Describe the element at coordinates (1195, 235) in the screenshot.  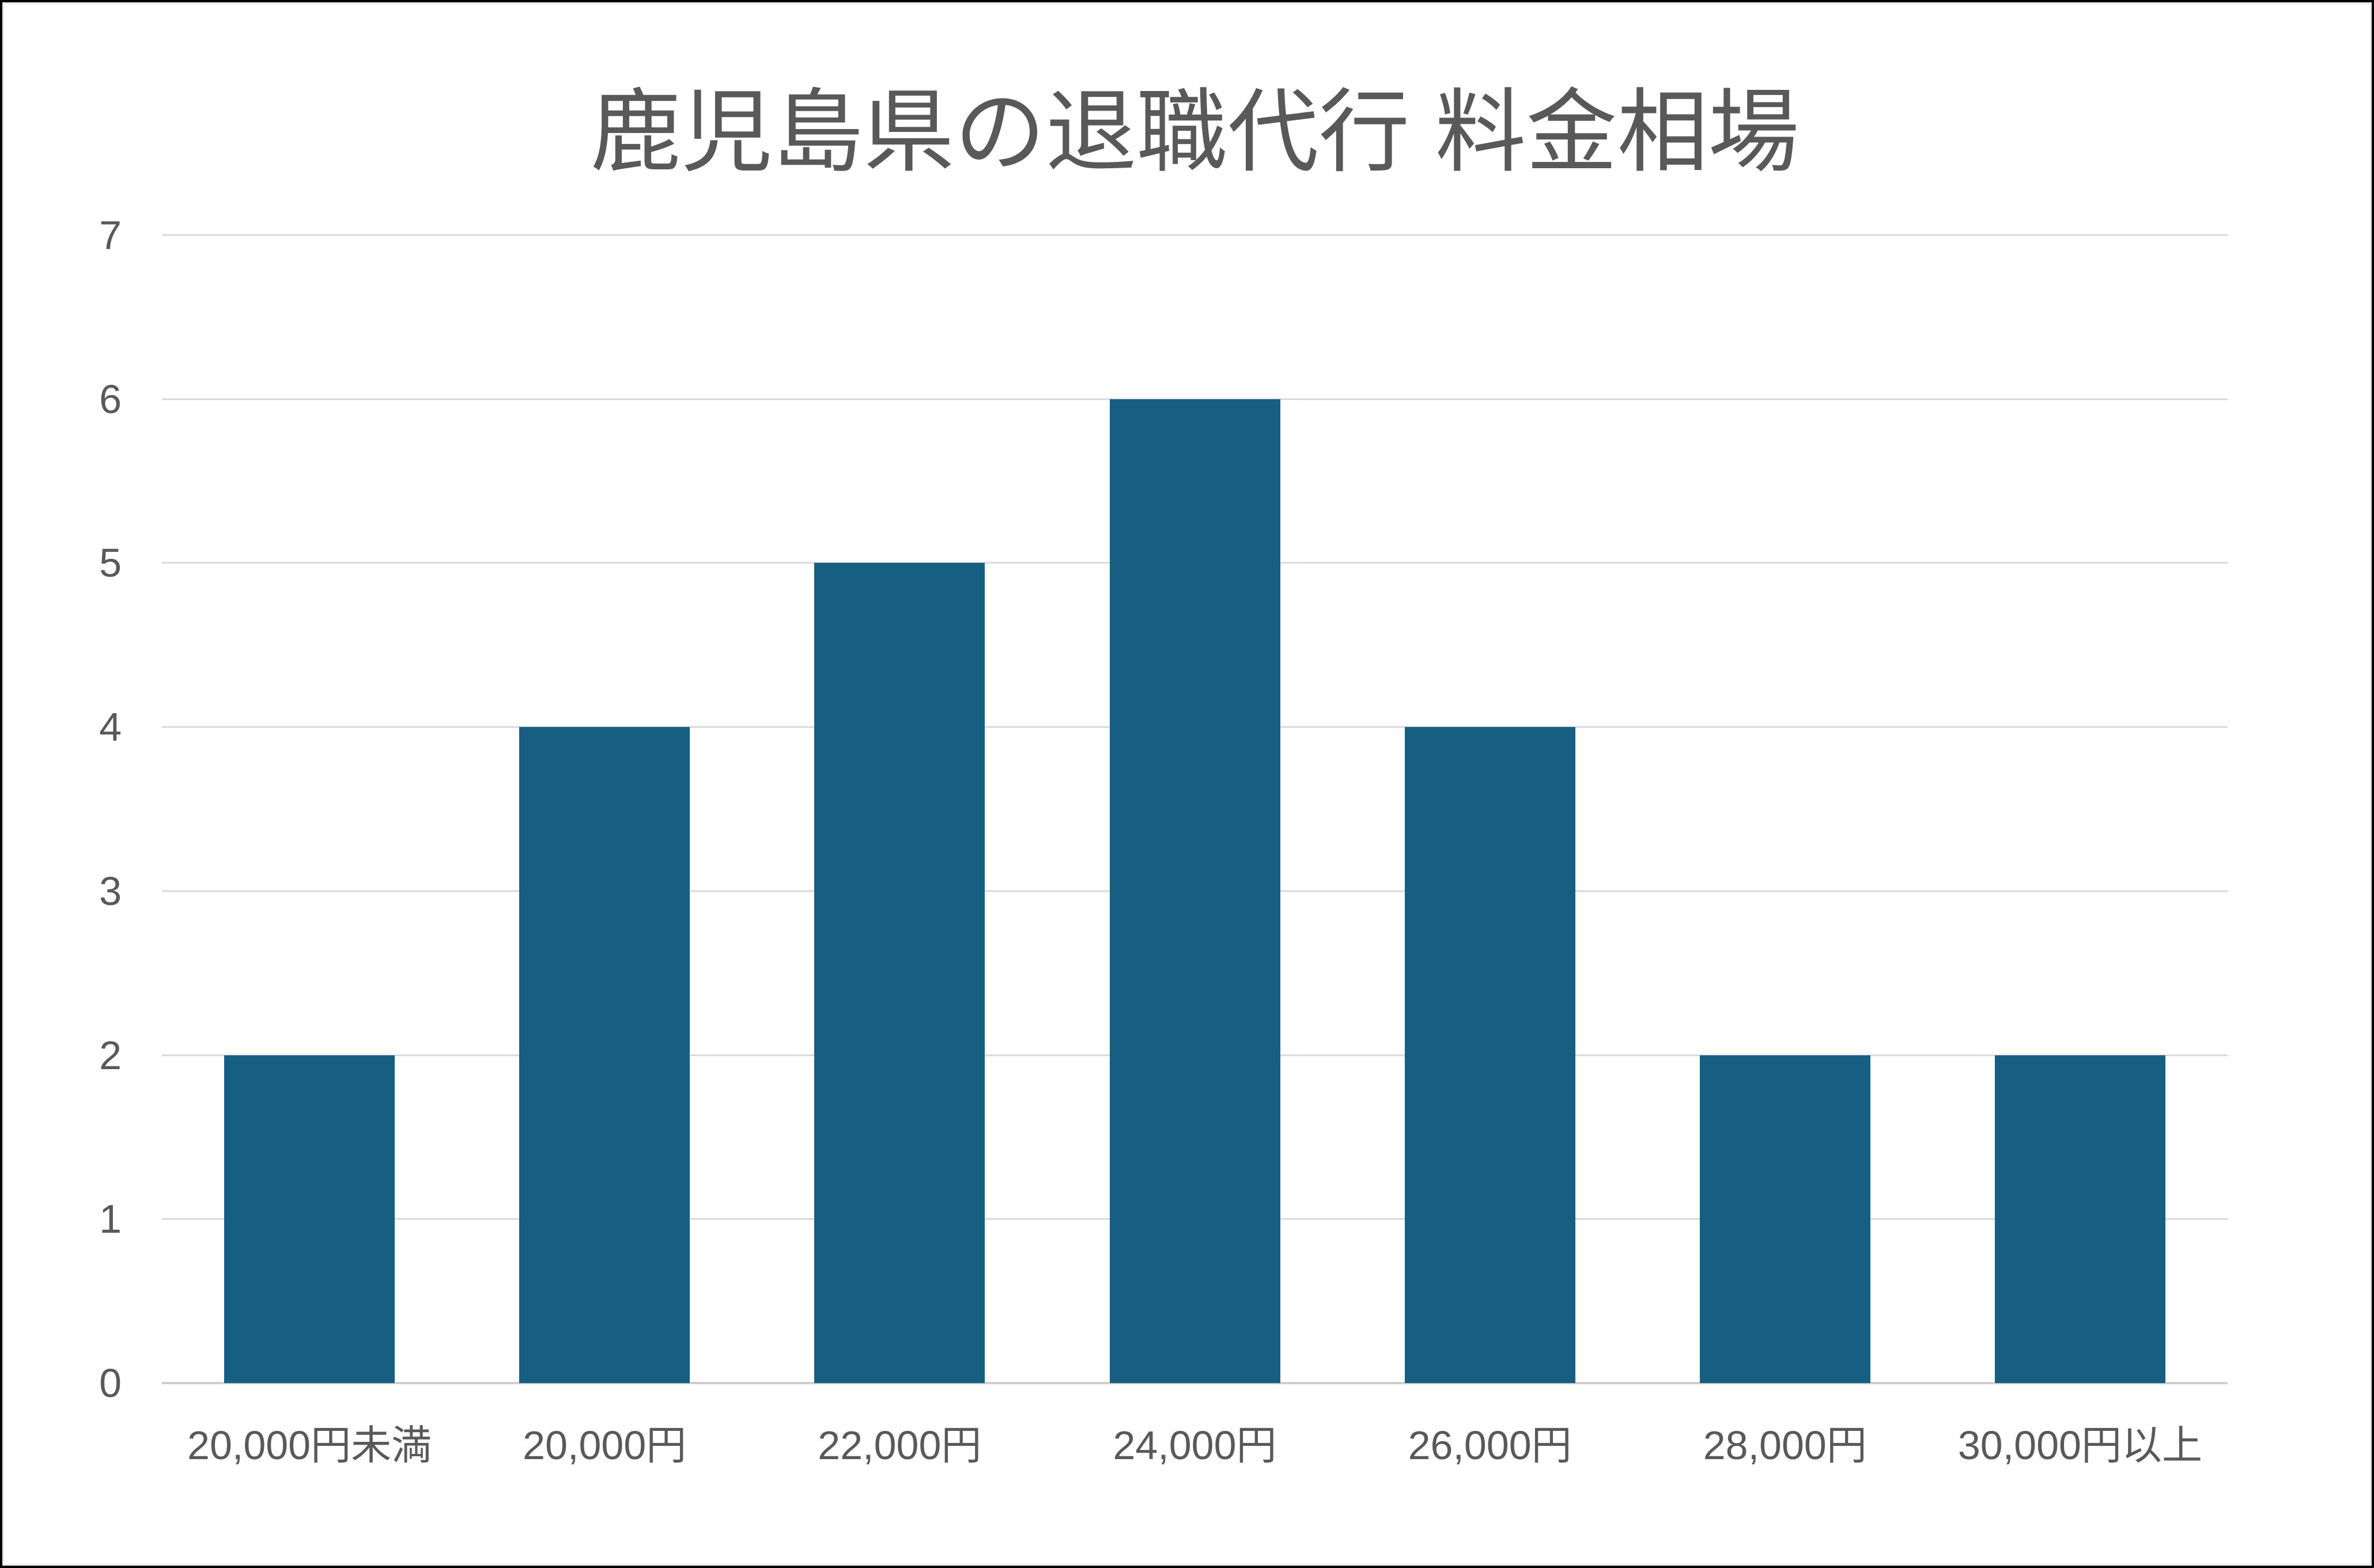
I see `y-gridline` at that location.